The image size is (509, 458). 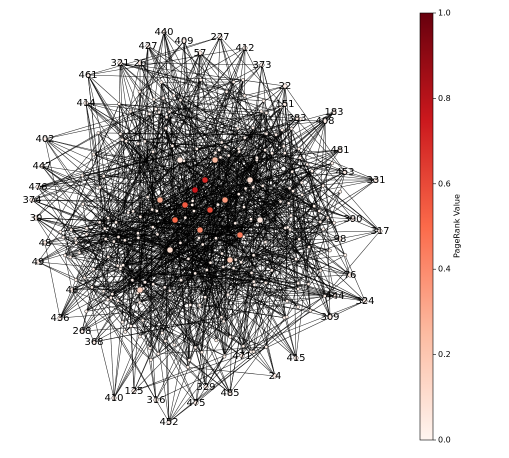 What do you see at coordinates (444, 440) in the screenshot?
I see `colorbar-tick-label: 0.0` at bounding box center [444, 440].